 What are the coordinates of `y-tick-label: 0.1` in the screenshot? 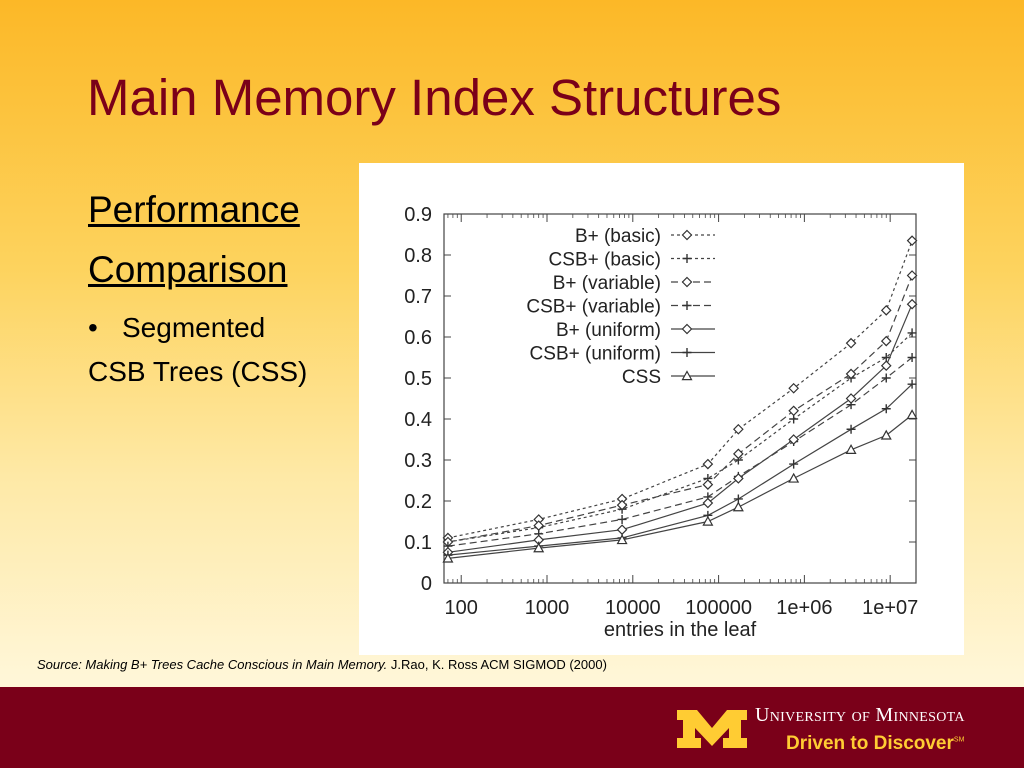 It's located at (418, 543).